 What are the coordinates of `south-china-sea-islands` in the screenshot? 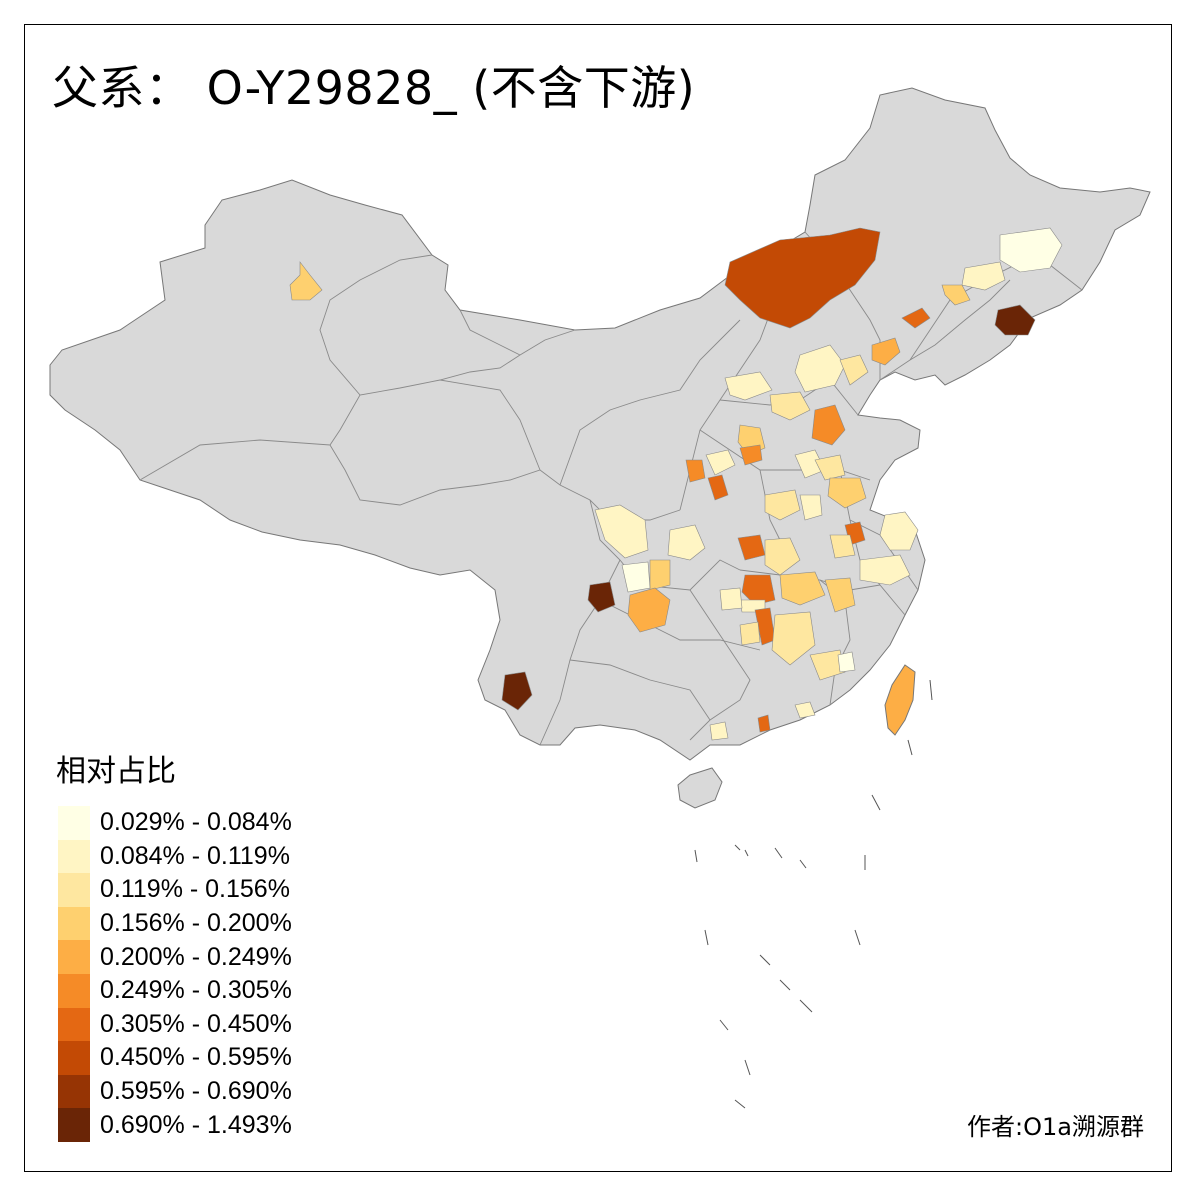 It's located at (813, 894).